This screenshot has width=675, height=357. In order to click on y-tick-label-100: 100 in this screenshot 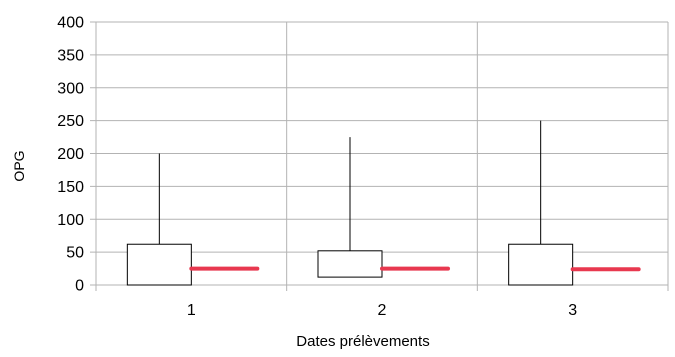, I will do `click(70, 220)`.